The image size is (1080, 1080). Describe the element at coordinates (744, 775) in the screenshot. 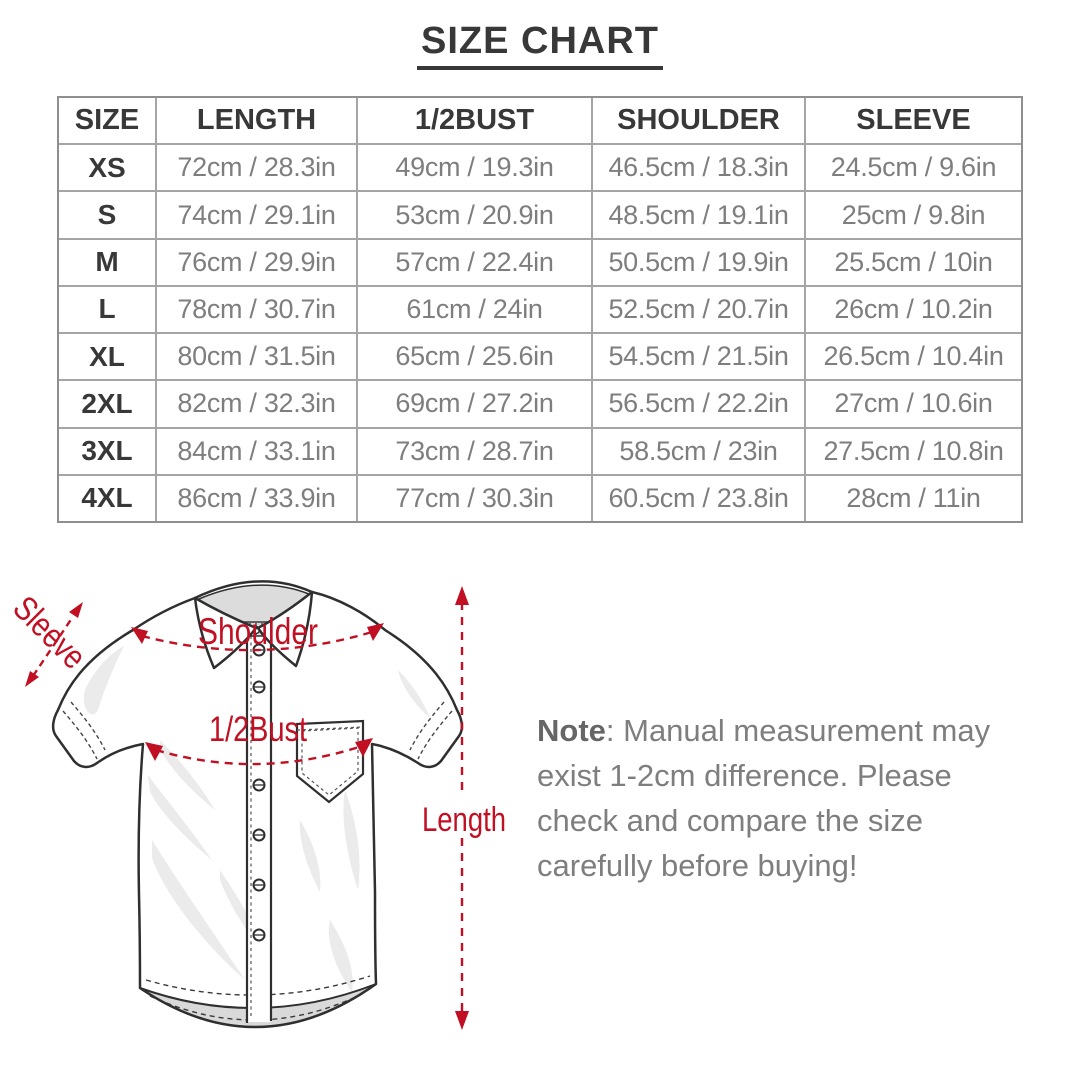

I see `note-line-2: exist 1-2cm difference. Please` at that location.